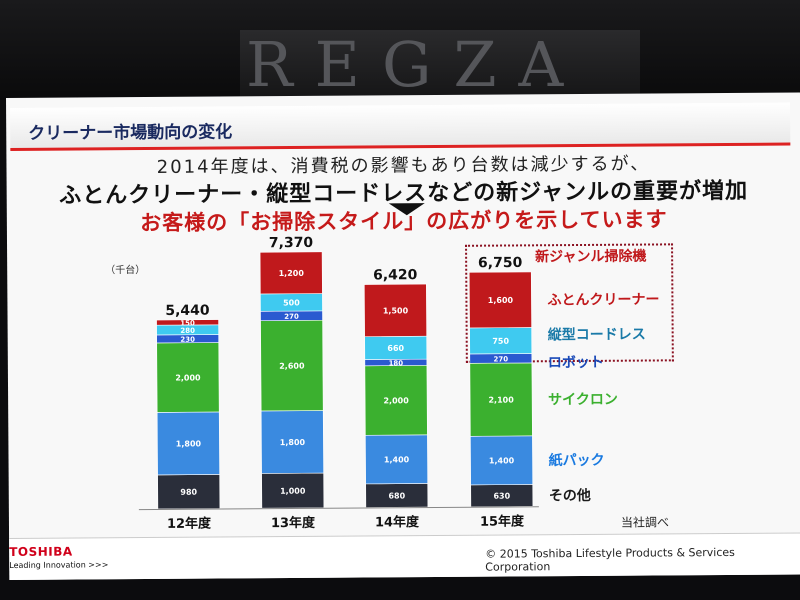  Describe the element at coordinates (396, 363) in the screenshot. I see `segment-value-label: 180` at that location.